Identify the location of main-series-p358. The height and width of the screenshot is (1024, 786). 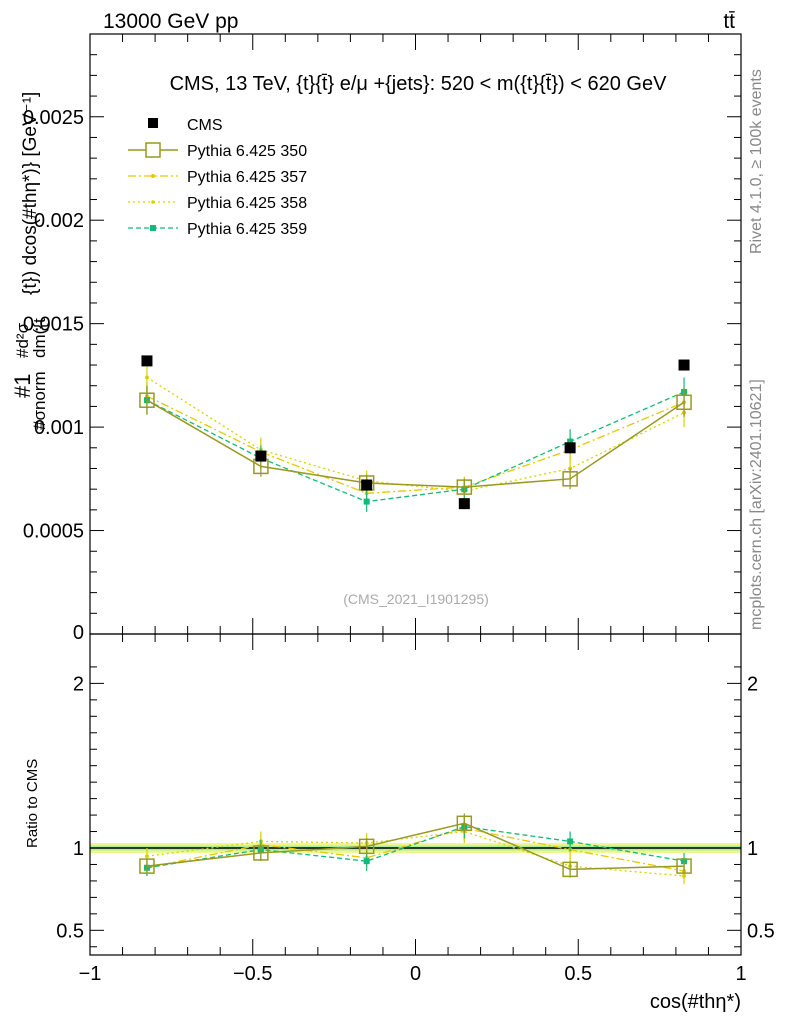
(415, 431).